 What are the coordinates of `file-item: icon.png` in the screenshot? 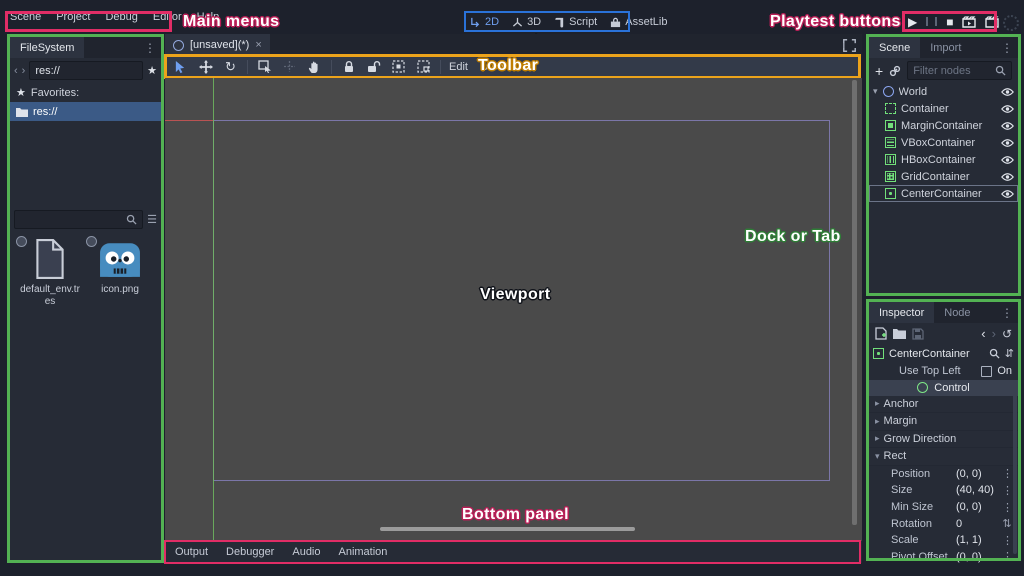 It's located at (118, 272).